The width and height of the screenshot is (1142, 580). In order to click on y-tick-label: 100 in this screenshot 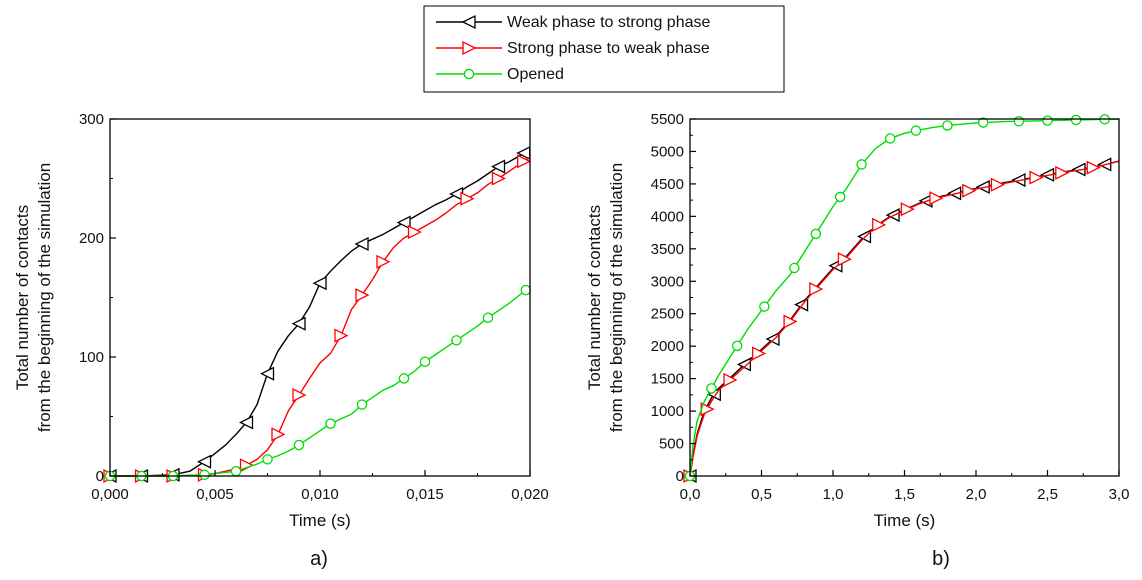, I will do `click(91, 357)`.